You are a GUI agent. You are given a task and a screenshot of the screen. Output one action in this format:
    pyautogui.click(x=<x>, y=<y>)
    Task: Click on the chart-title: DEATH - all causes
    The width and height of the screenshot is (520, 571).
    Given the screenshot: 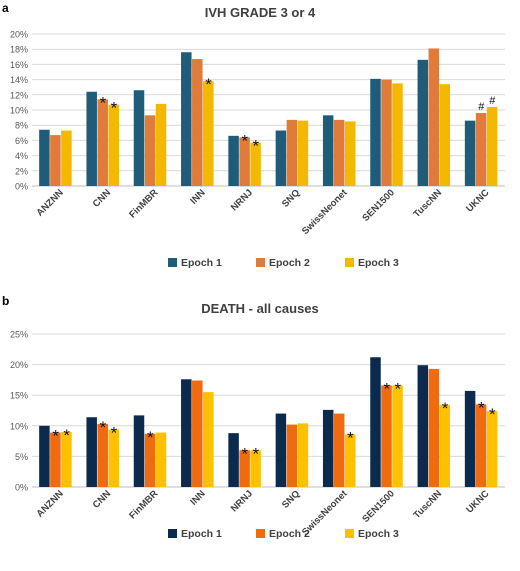 What is the action you would take?
    pyautogui.click(x=260, y=308)
    